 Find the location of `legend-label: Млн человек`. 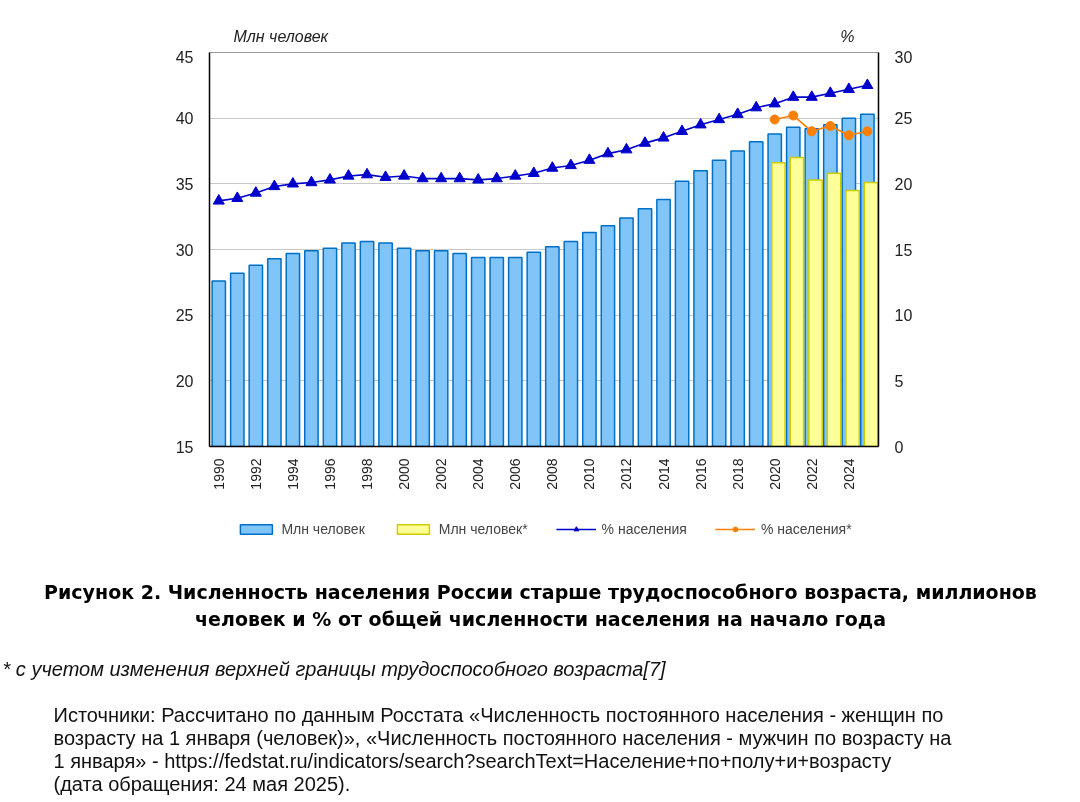

legend-label: Млн человек is located at coordinates (323, 529).